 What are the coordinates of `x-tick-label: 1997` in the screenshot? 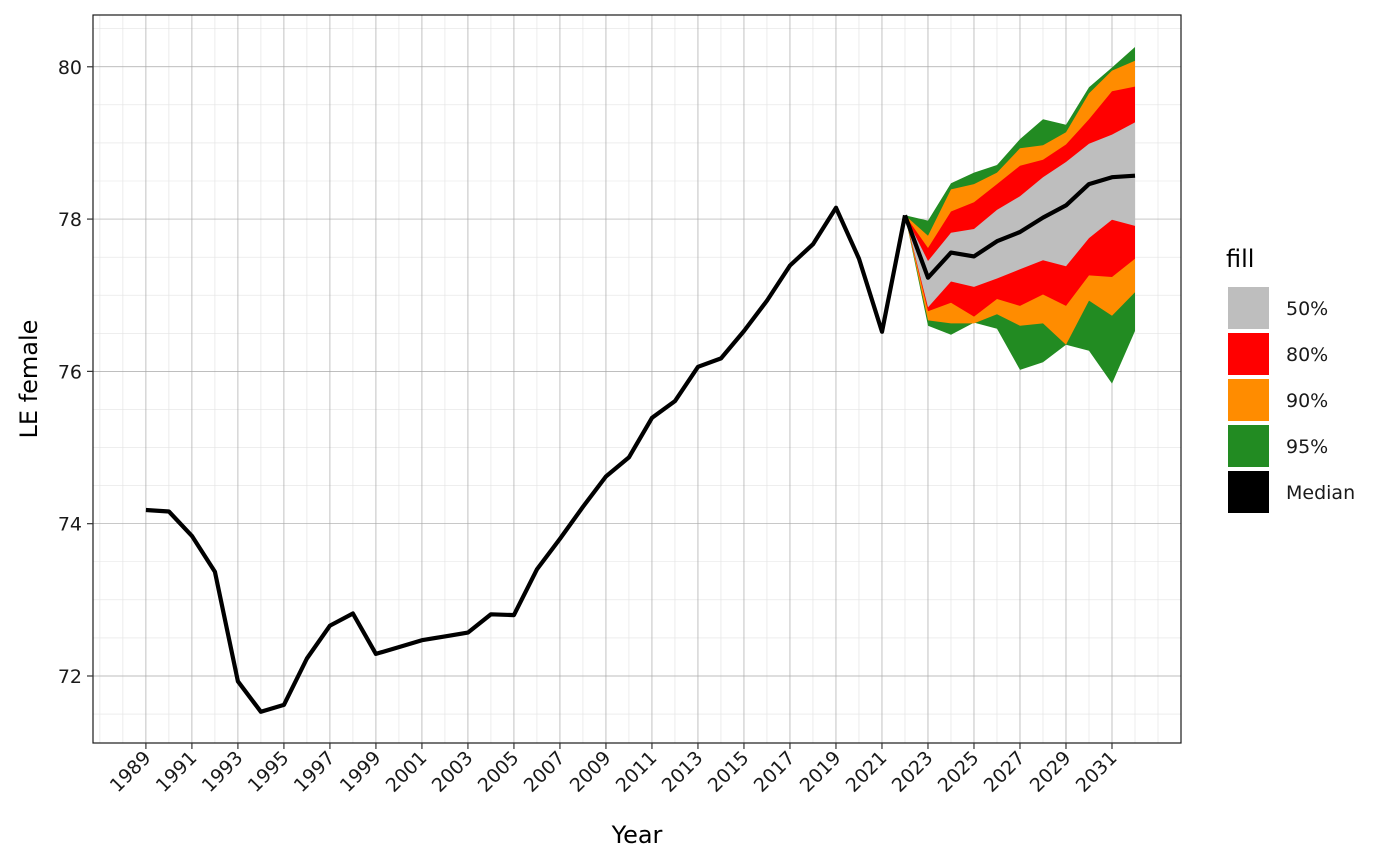 It's located at (315, 772).